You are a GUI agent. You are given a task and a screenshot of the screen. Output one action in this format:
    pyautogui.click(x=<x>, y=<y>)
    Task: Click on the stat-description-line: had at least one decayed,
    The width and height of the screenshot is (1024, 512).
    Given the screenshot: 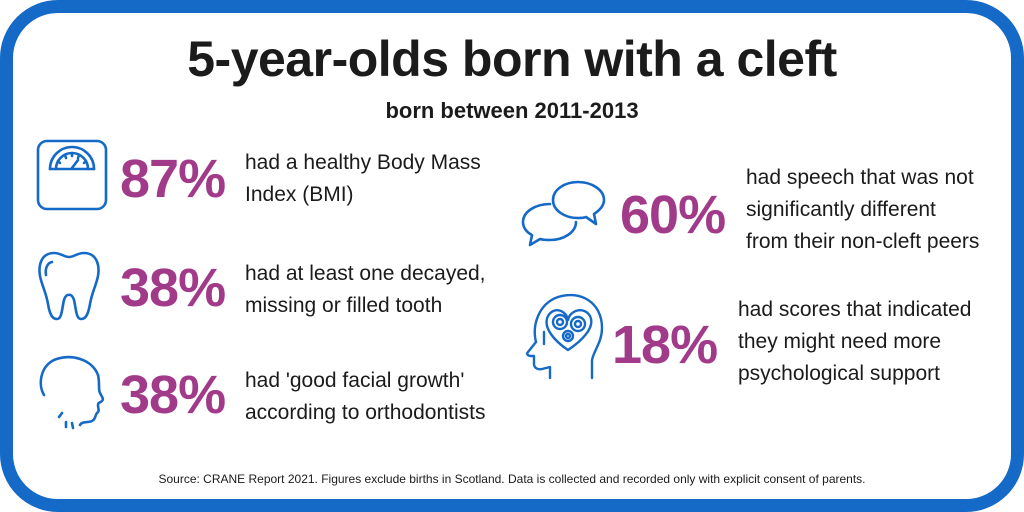 What is the action you would take?
    pyautogui.click(x=365, y=273)
    